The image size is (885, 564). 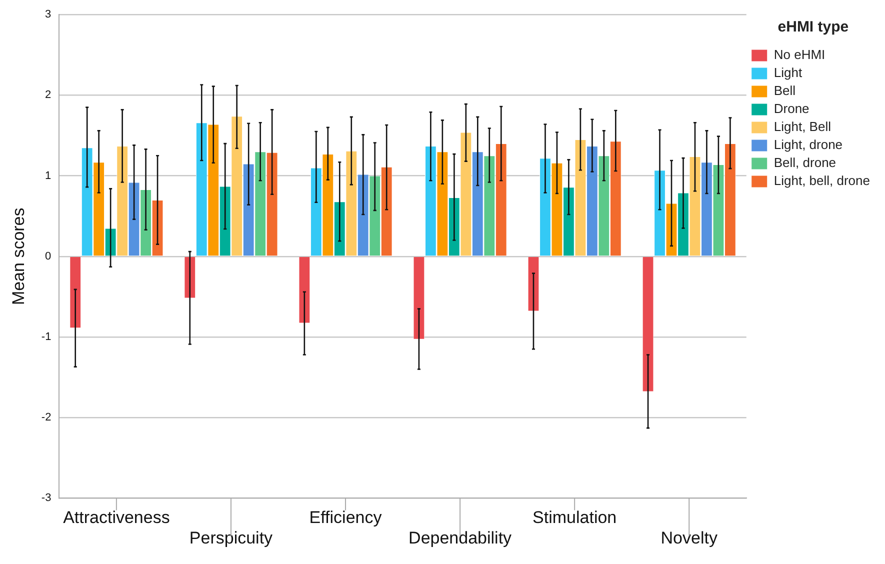 I want to click on legend-label: No eHMI, so click(x=800, y=54).